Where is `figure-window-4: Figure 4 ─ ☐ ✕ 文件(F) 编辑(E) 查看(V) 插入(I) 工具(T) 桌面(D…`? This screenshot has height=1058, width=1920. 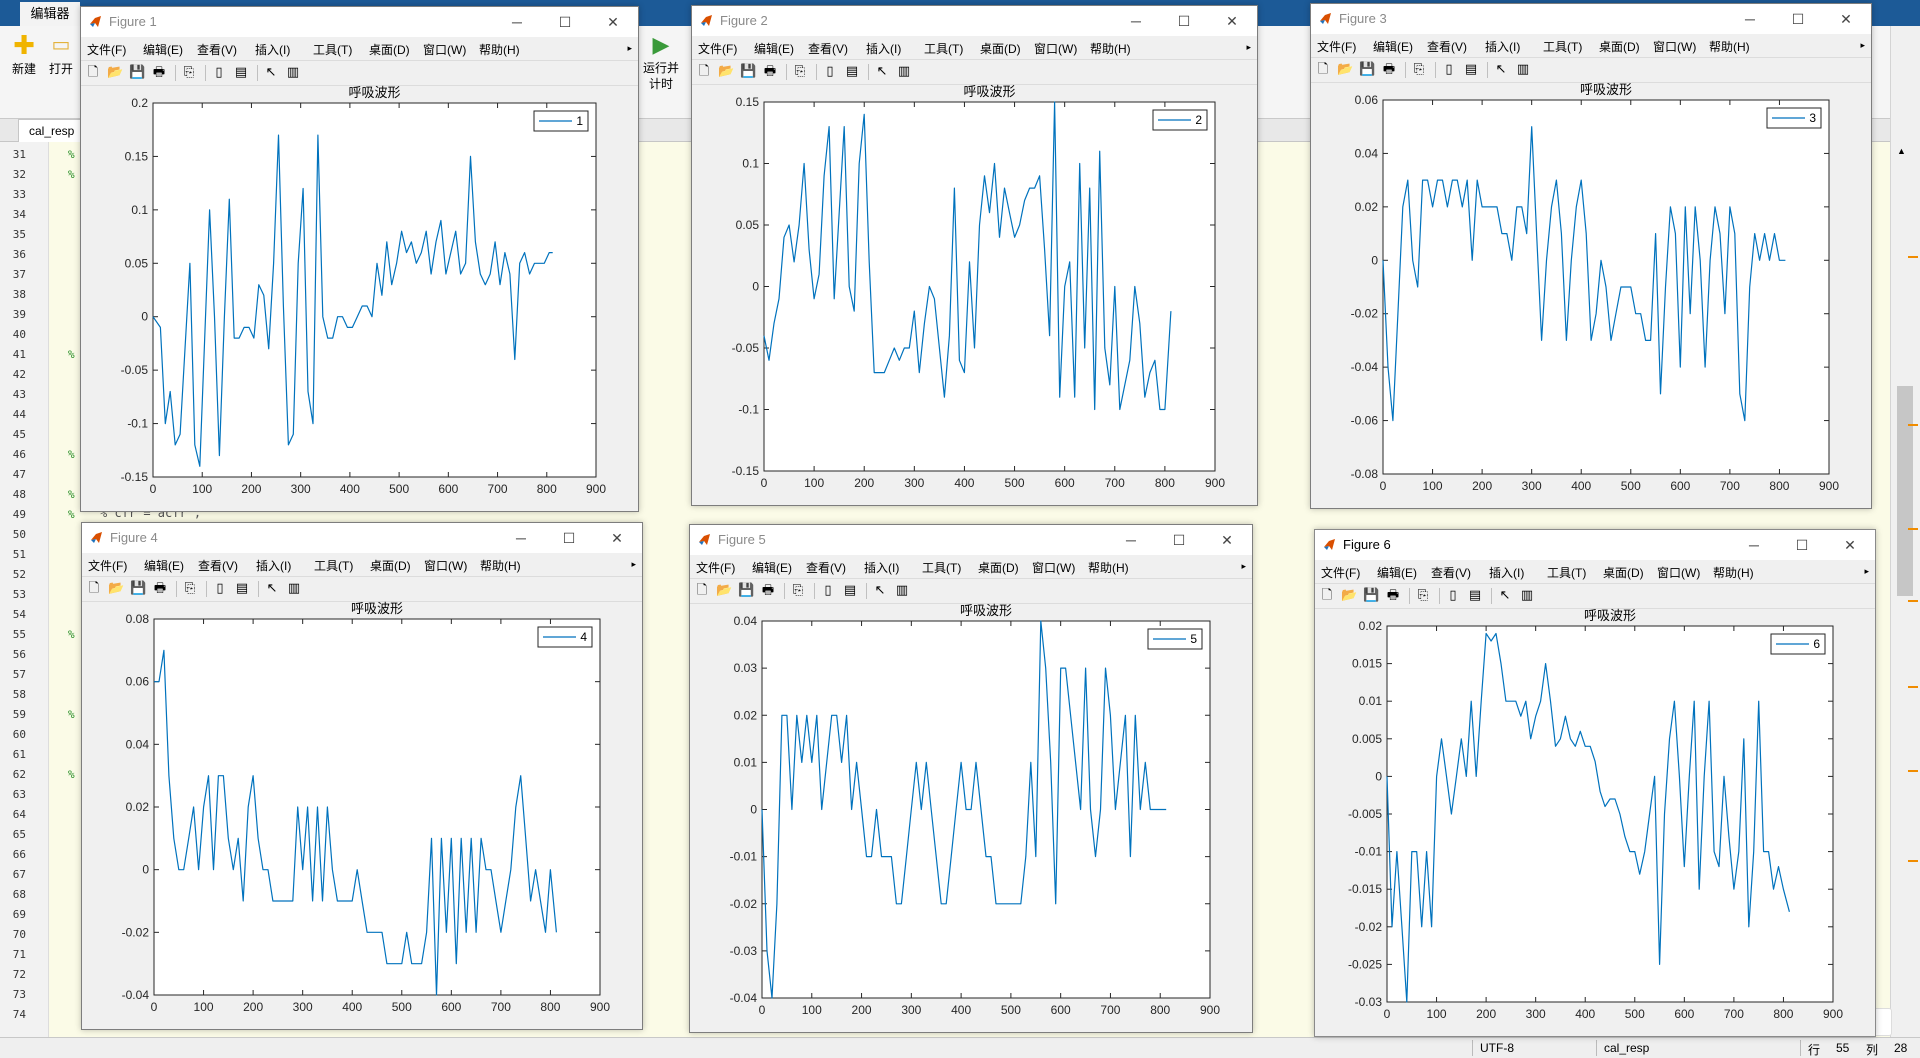 figure-window-4: Figure 4 ─ ☐ ✕ 文件(F) 编辑(E) 查看(V) 插入(I) 工具(T) 桌面(D… is located at coordinates (362, 776).